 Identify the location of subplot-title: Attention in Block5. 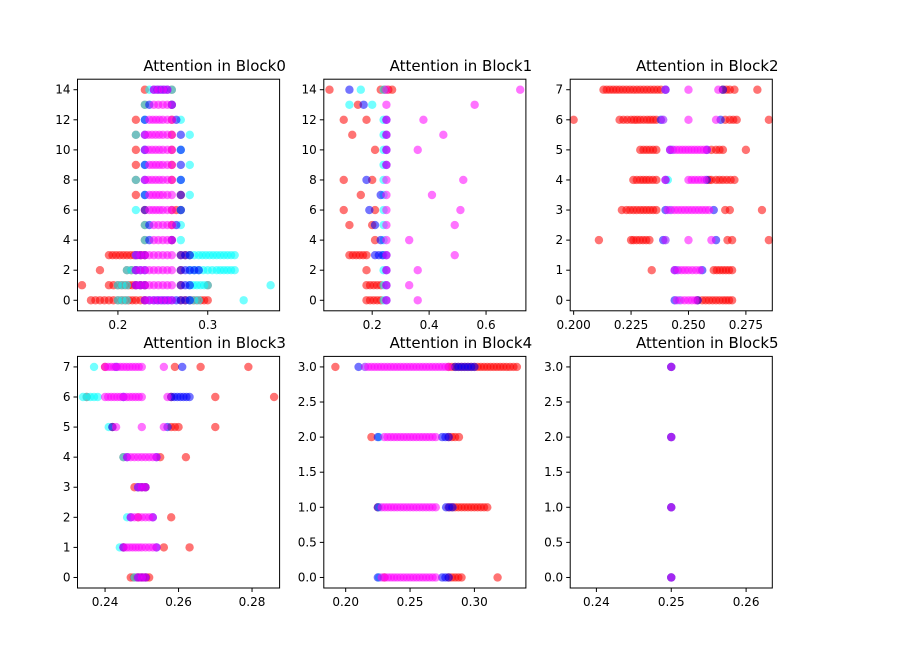
(707, 343).